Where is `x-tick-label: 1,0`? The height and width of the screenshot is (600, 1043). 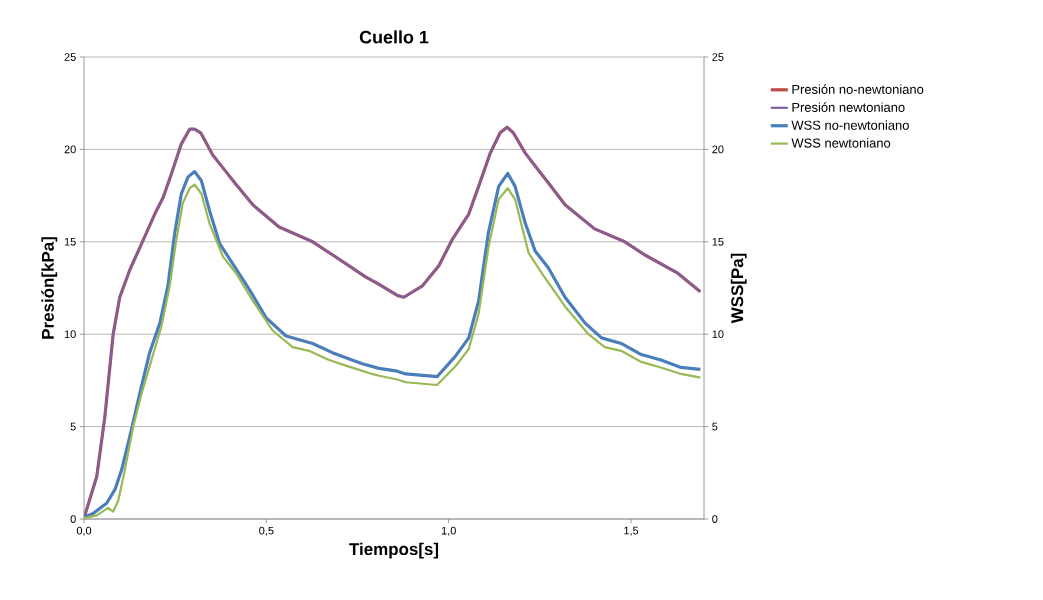 x-tick-label: 1,0 is located at coordinates (448, 531).